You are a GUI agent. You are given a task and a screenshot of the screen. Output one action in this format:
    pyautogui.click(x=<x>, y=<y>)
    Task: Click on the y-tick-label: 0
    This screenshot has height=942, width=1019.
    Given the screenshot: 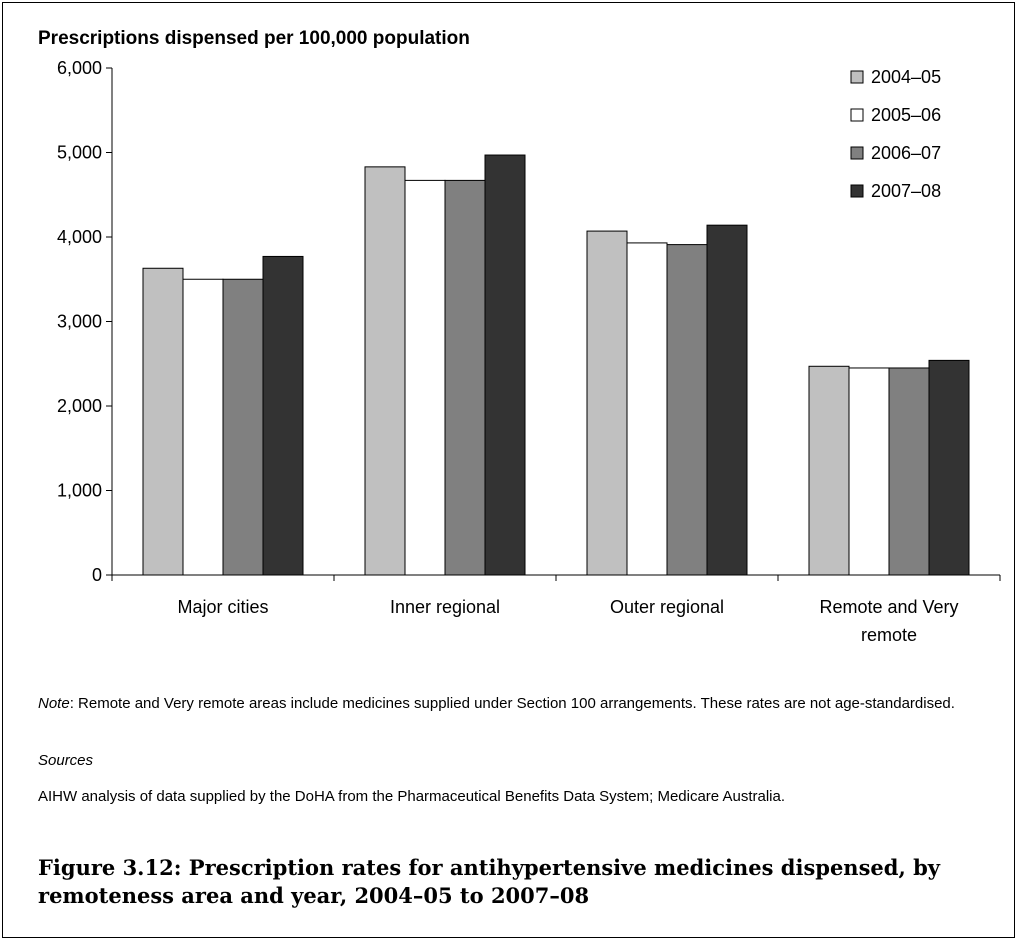 What is the action you would take?
    pyautogui.click(x=97, y=575)
    